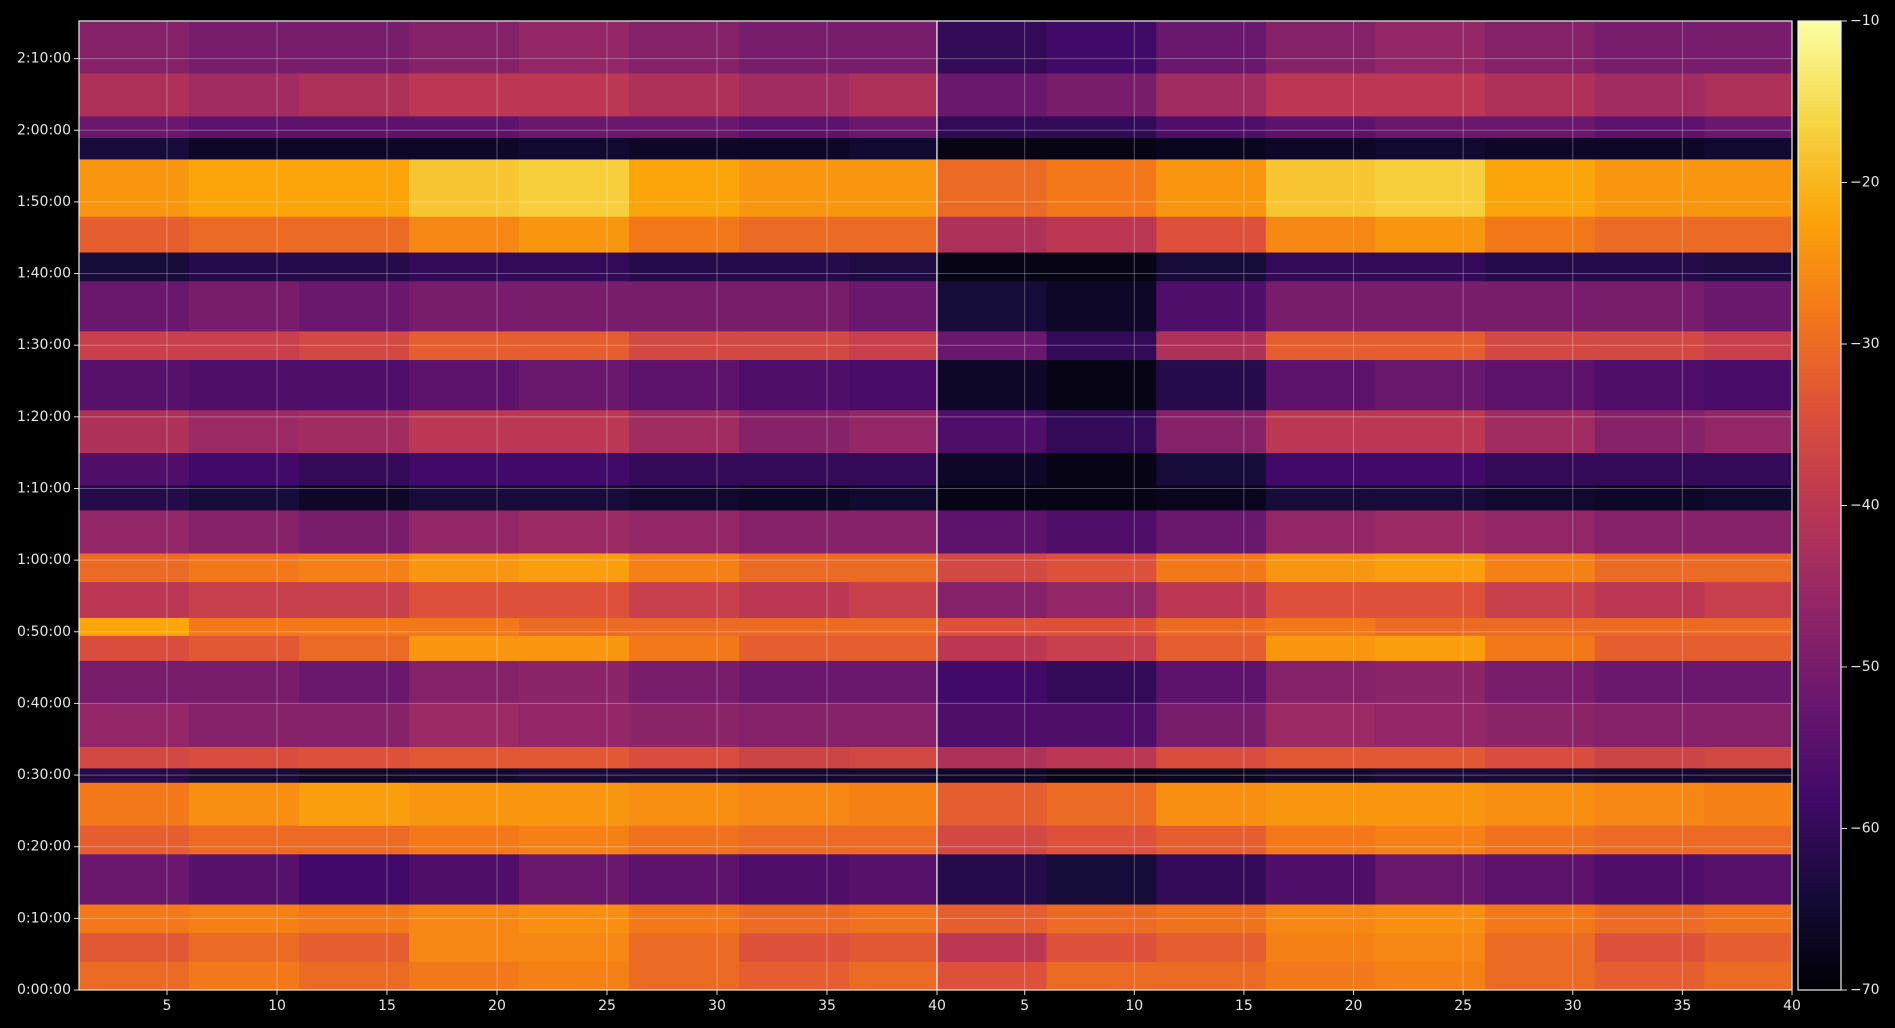  Describe the element at coordinates (44, 632) in the screenshot. I see `y-tick-label: 0:50:00` at that location.